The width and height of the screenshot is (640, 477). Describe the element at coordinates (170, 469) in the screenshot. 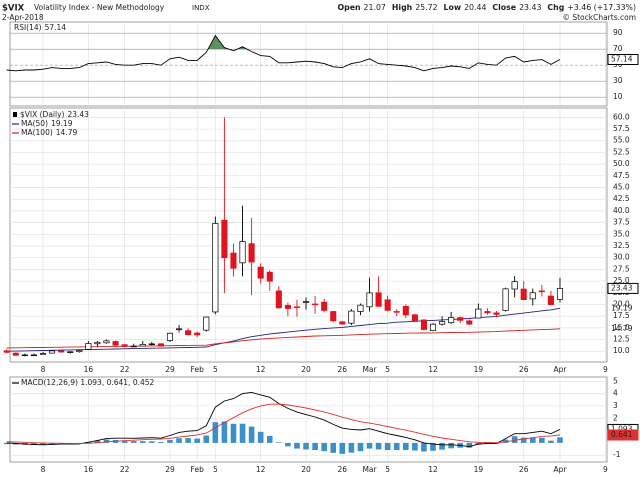

I see `x-tick-label: 29` at that location.